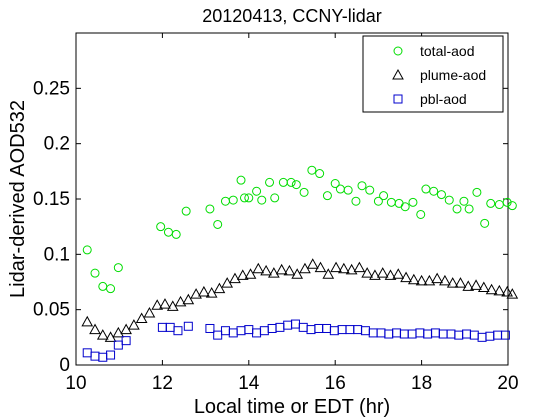 The image size is (560, 420). I want to click on y-tick-label: 0.25, so click(51, 88).